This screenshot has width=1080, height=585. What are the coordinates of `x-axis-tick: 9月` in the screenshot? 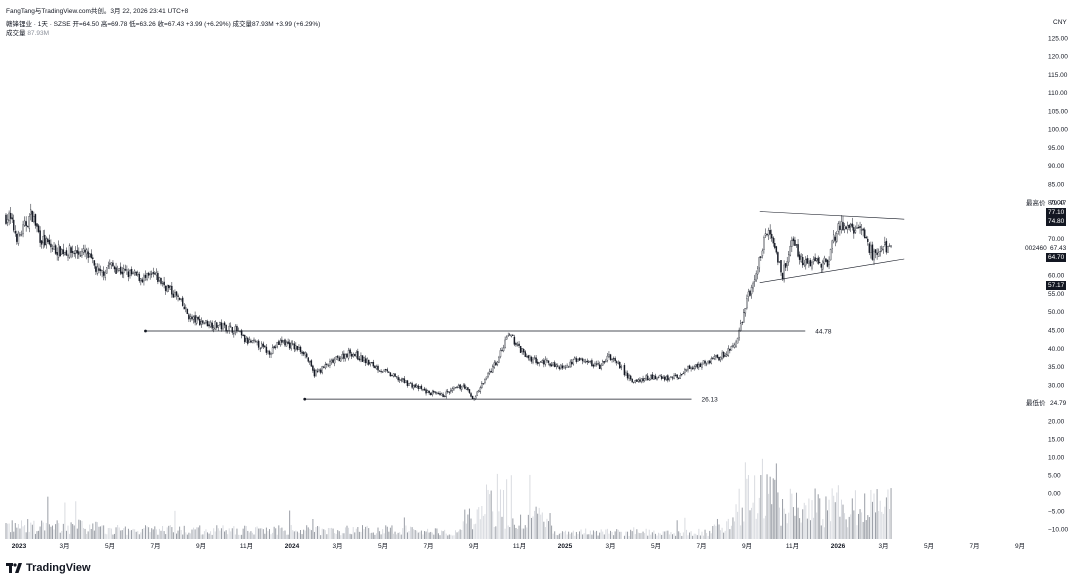 It's located at (747, 546).